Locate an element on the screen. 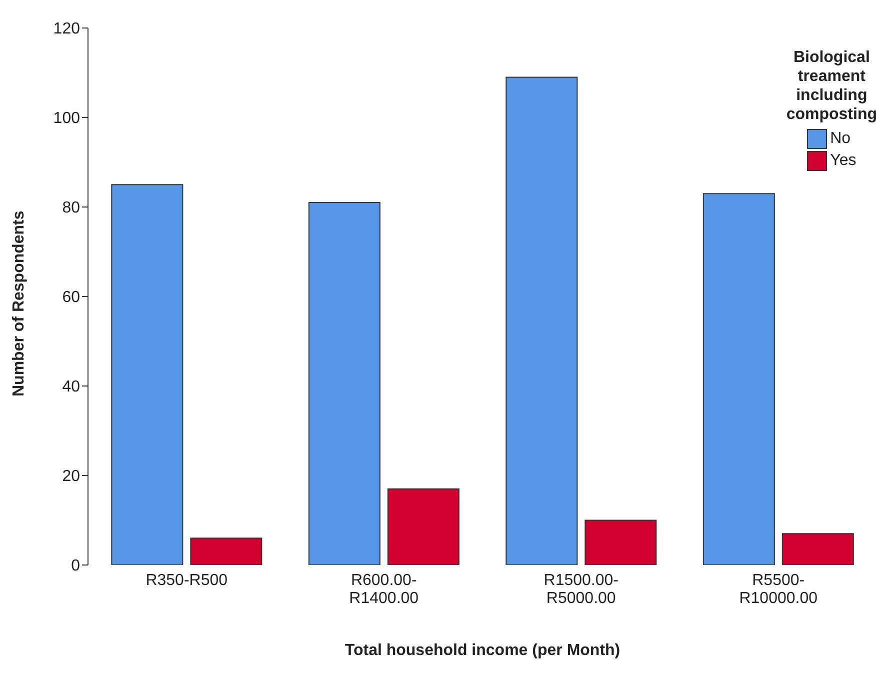 This screenshot has height=693, width=895. legend-title: Biological treament including composting is located at coordinates (831, 86).